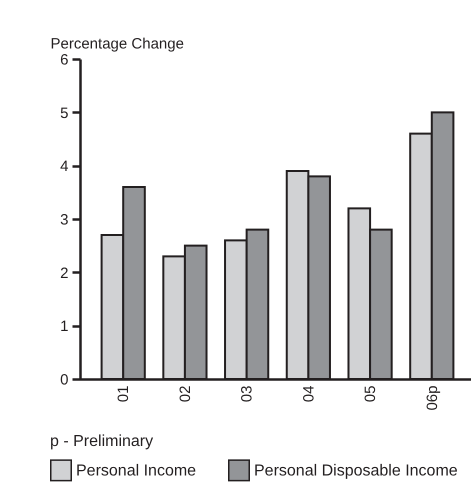 The image size is (471, 496). I want to click on y-tick-label: 1, so click(64, 327).